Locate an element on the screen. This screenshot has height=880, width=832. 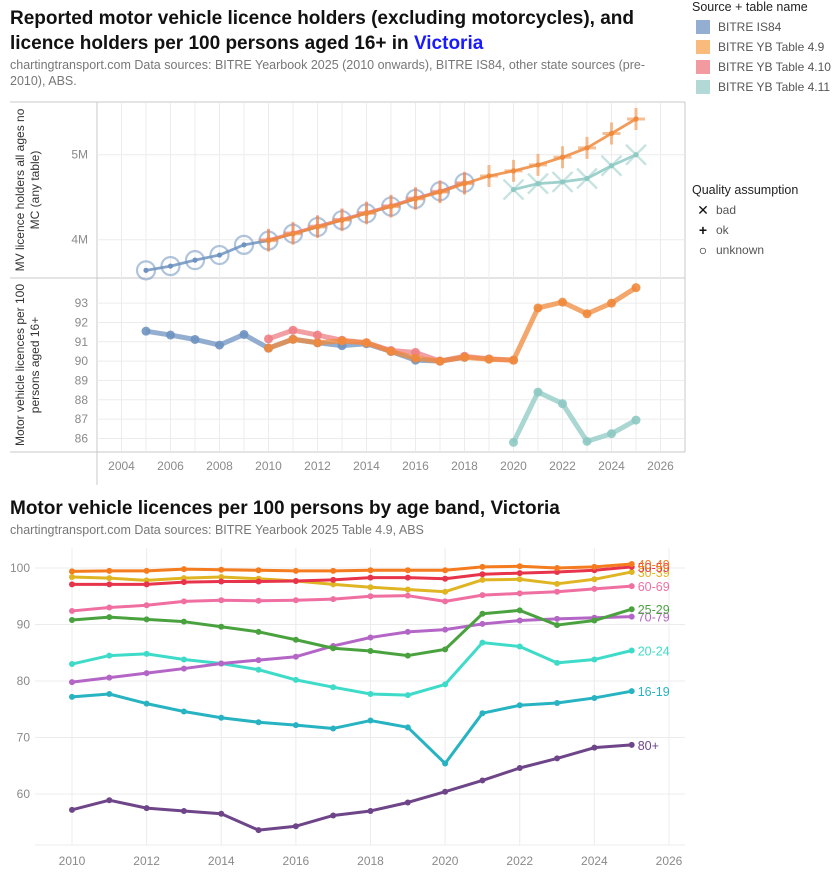
series-end-label: 30-39 is located at coordinates (654, 573).